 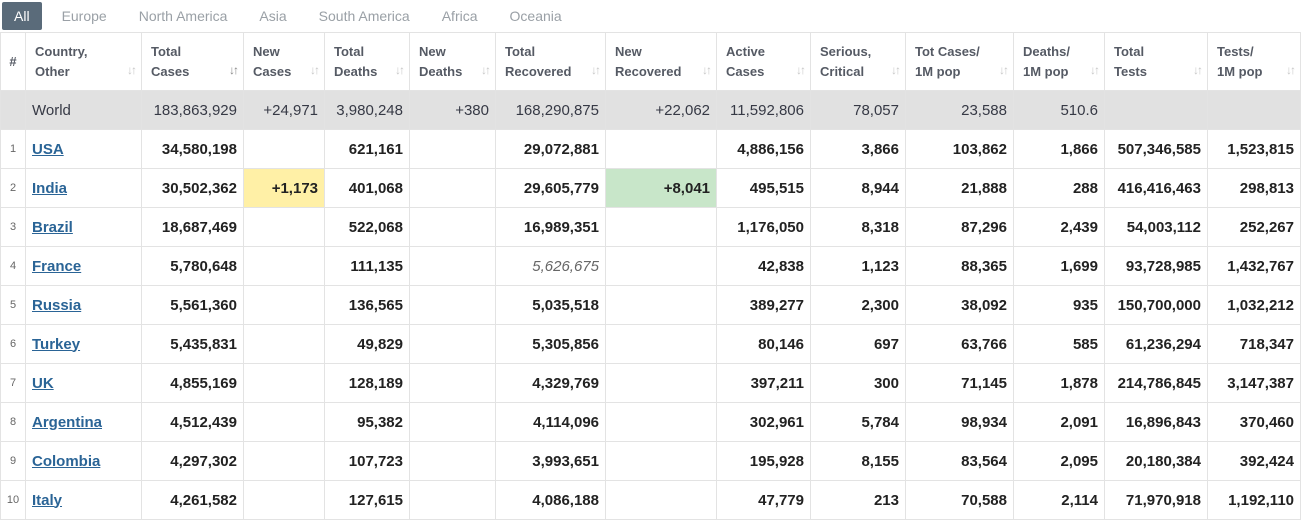 I want to click on column-header-new-deaths: New Deaths ↓↑, so click(x=452, y=61).